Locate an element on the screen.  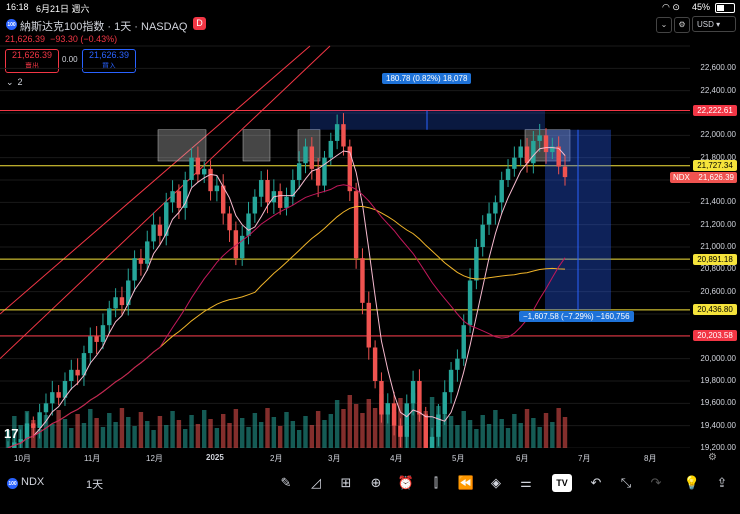
axis-settings-icon: ⚙ is located at coordinates (712, 457).